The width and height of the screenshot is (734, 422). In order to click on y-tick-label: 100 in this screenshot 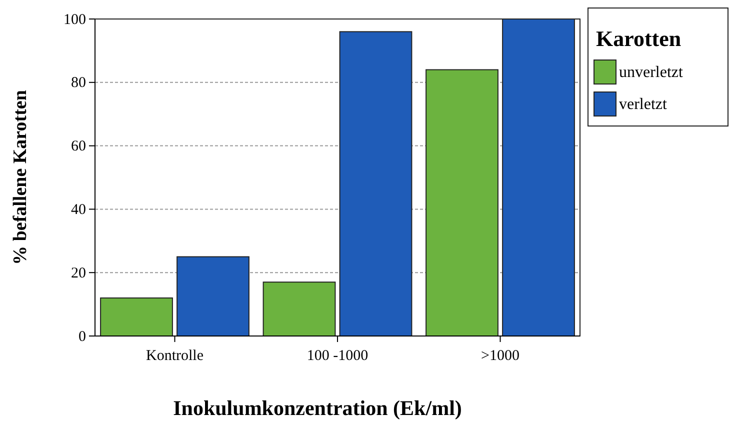, I will do `click(75, 20)`.